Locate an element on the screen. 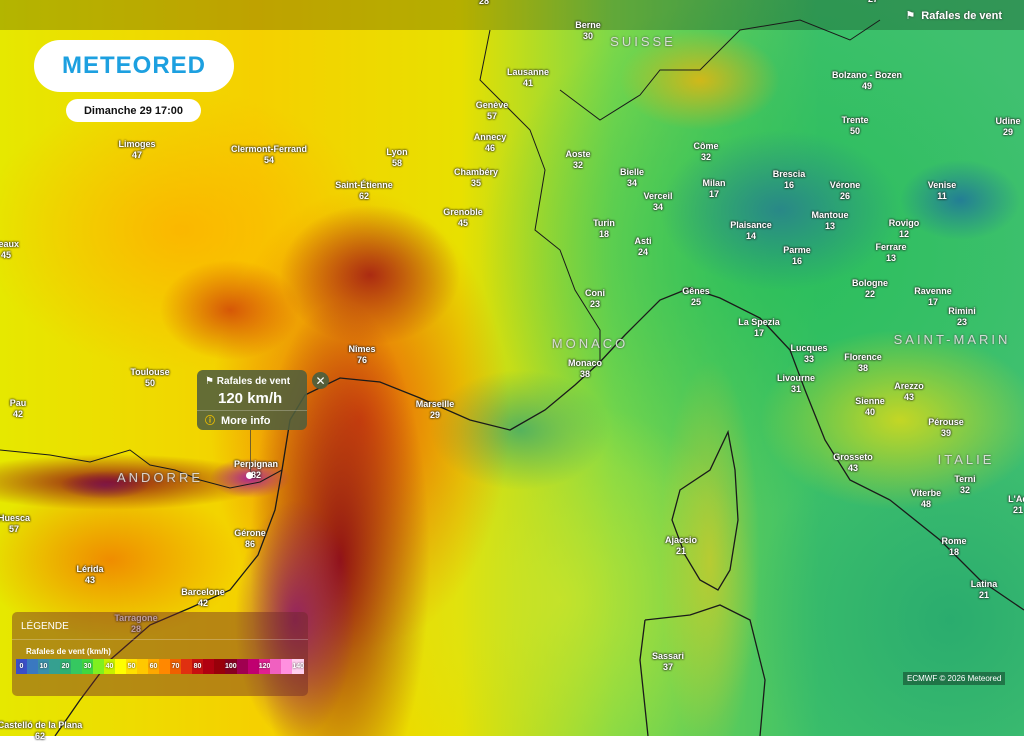 The image size is (1024, 742). city-label: Pérouse 39 is located at coordinates (946, 428).